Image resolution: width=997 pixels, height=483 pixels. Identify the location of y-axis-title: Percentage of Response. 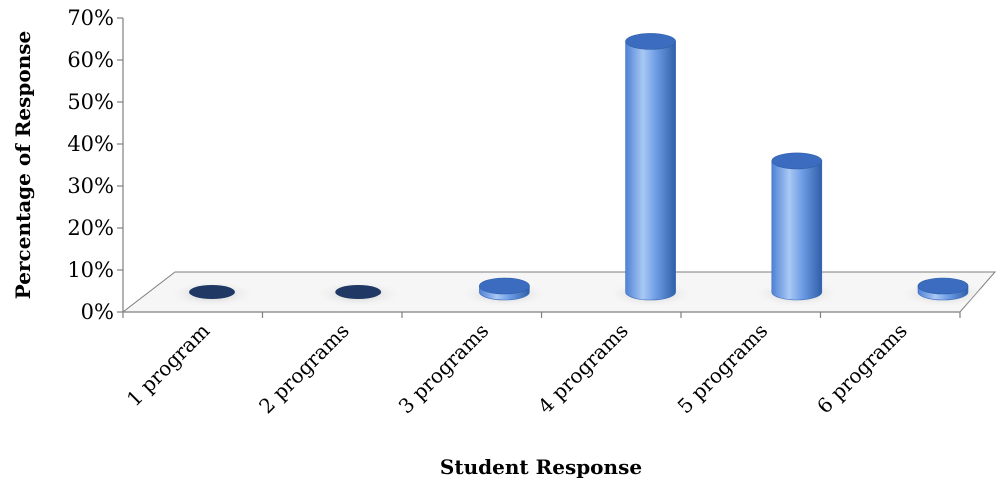
(23, 165).